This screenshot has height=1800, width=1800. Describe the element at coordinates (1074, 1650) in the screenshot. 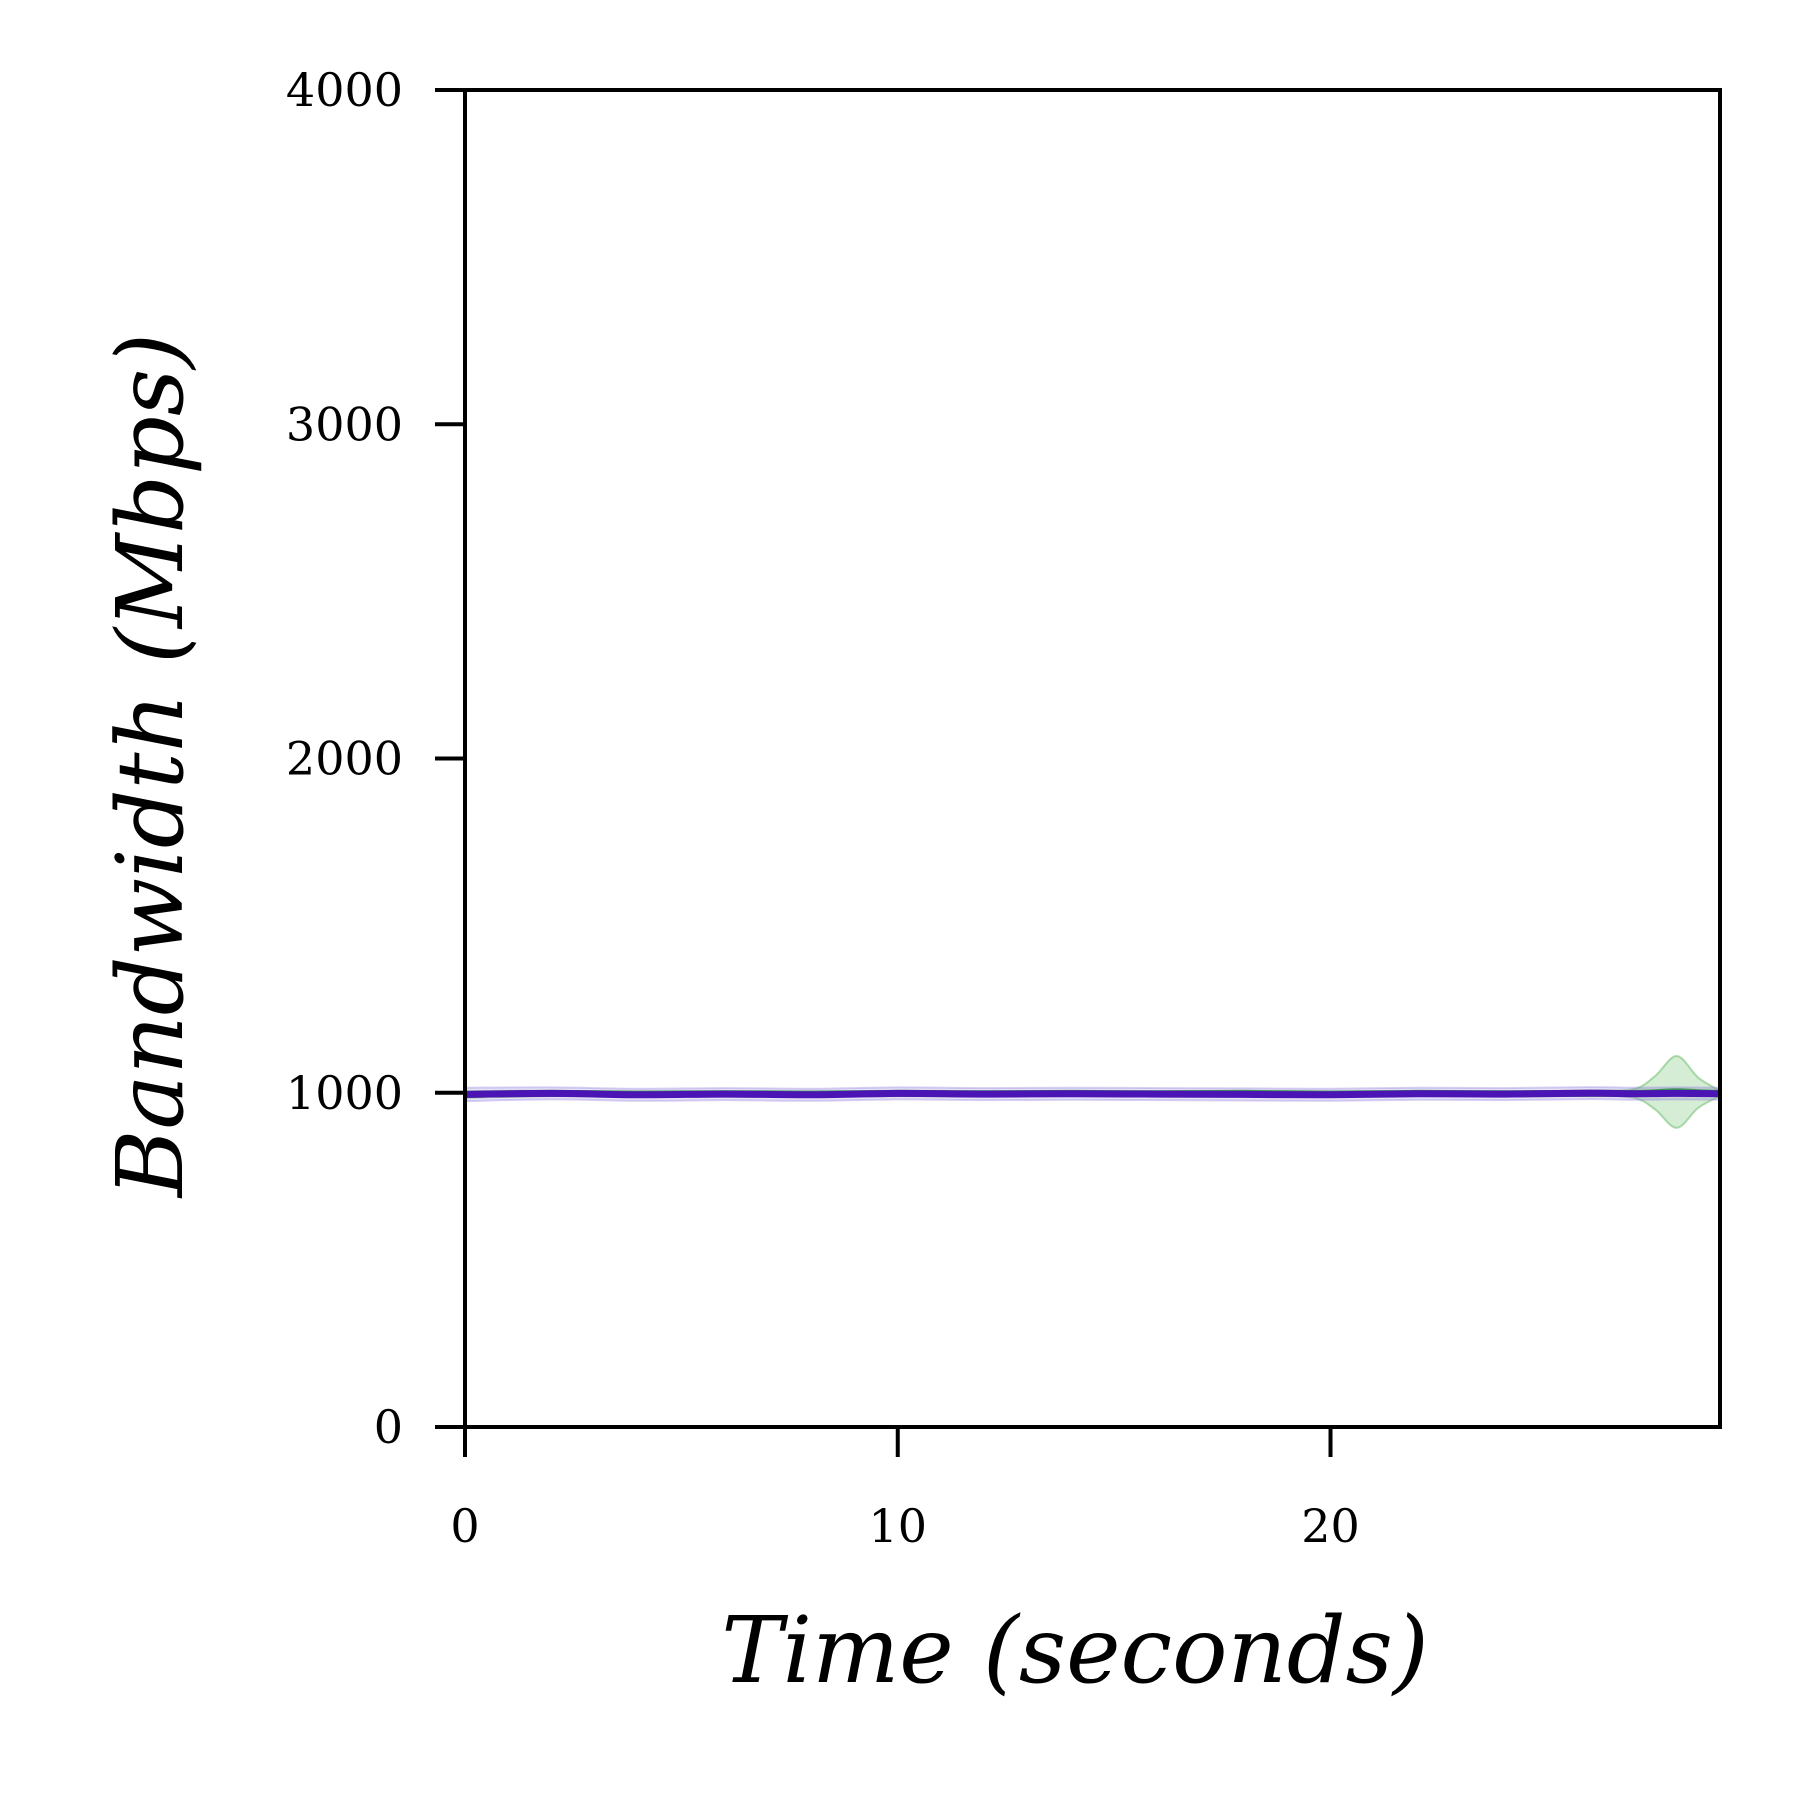

I see `x-axis-title: Time (seconds)` at that location.